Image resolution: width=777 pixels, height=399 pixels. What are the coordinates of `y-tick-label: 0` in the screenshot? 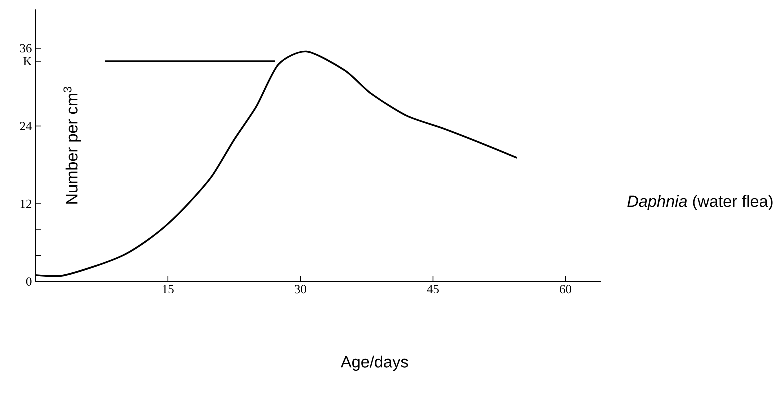 It's located at (29, 282).